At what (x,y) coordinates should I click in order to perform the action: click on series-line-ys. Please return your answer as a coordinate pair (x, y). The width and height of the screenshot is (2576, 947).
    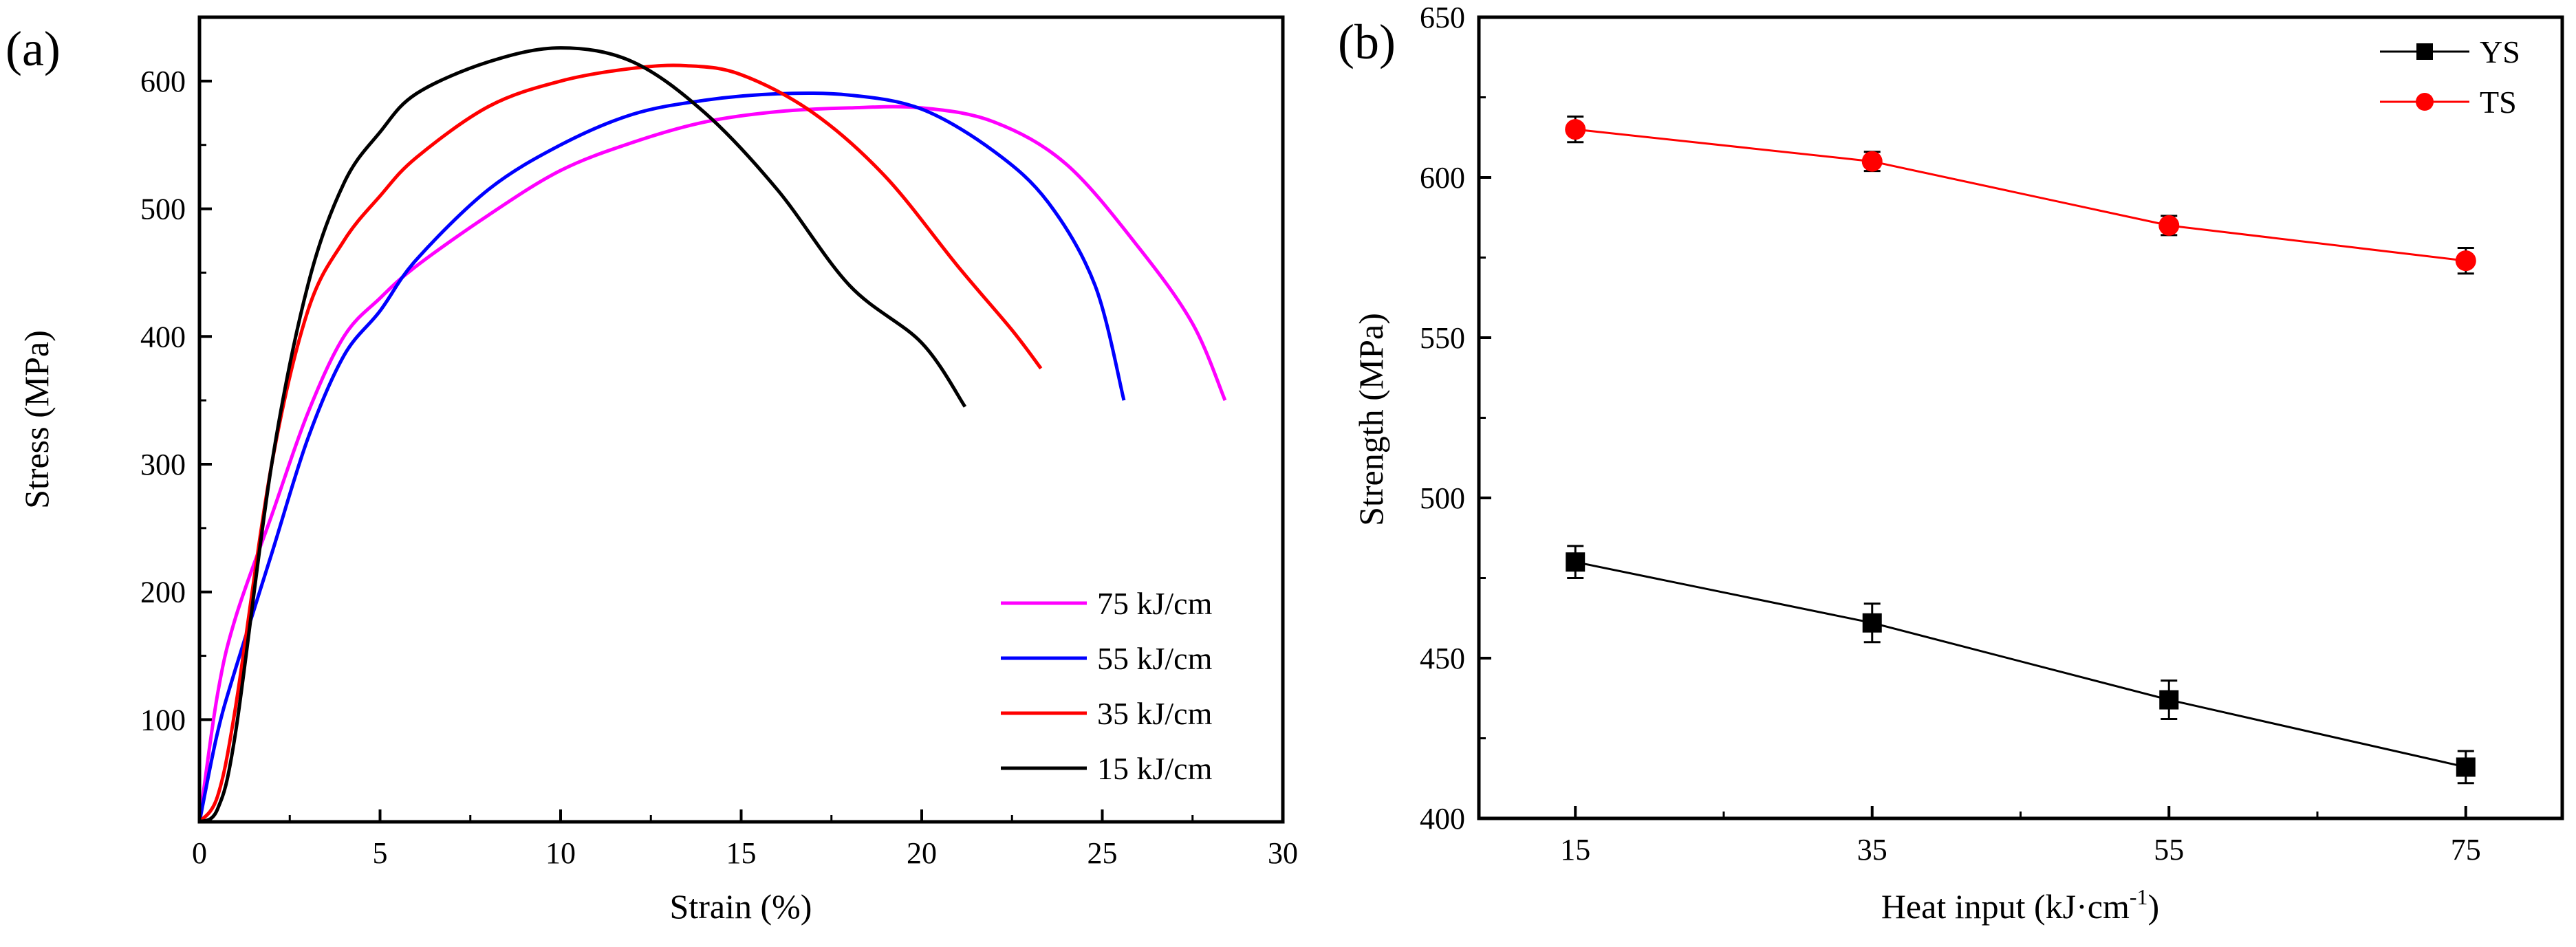
    Looking at the image, I should click on (2020, 664).